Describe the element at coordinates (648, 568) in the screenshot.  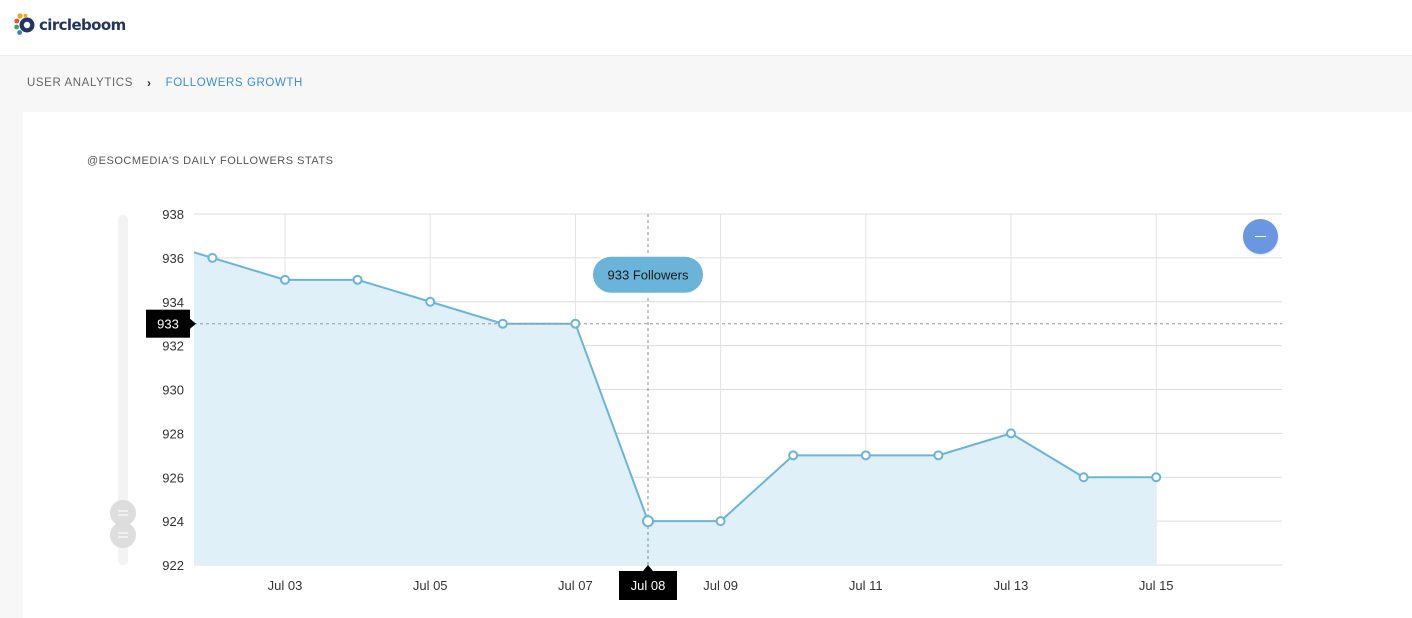
I see `x-marker-arrow` at that location.